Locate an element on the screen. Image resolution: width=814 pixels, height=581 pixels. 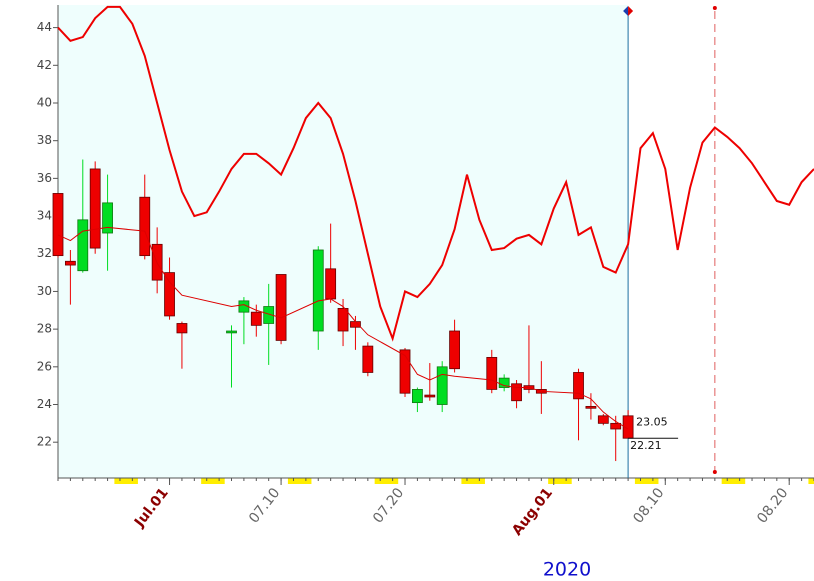
y-tick-label: 24 is located at coordinates (44, 404).